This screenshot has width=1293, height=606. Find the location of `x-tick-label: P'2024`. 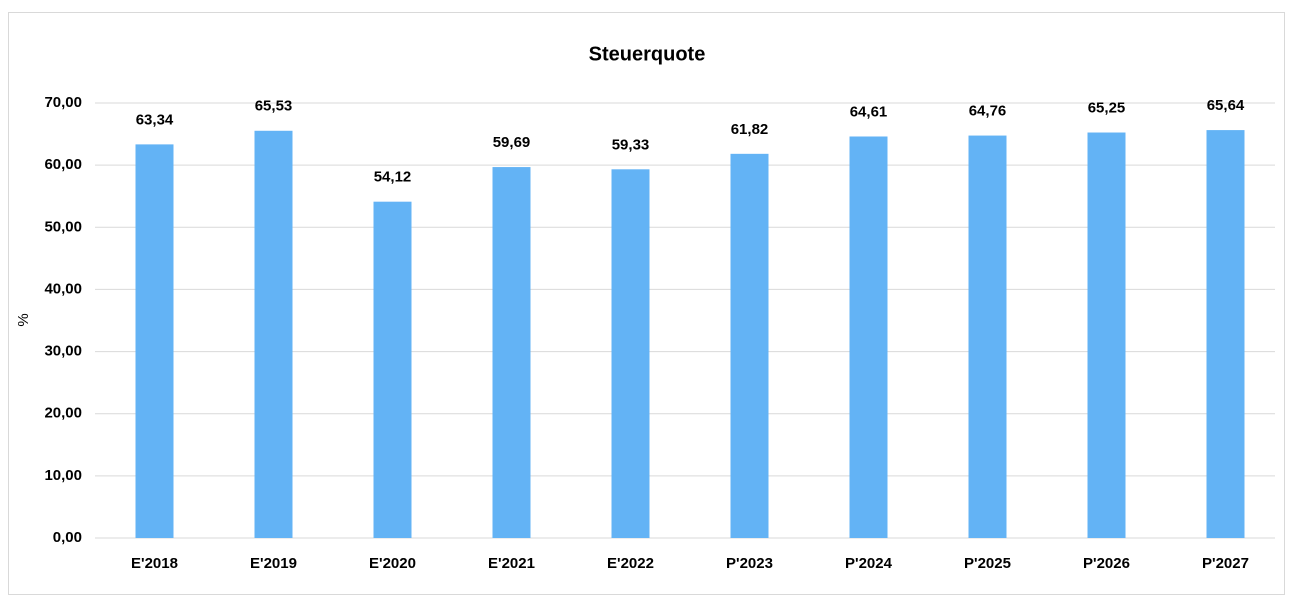

x-tick-label: P'2024 is located at coordinates (869, 563).